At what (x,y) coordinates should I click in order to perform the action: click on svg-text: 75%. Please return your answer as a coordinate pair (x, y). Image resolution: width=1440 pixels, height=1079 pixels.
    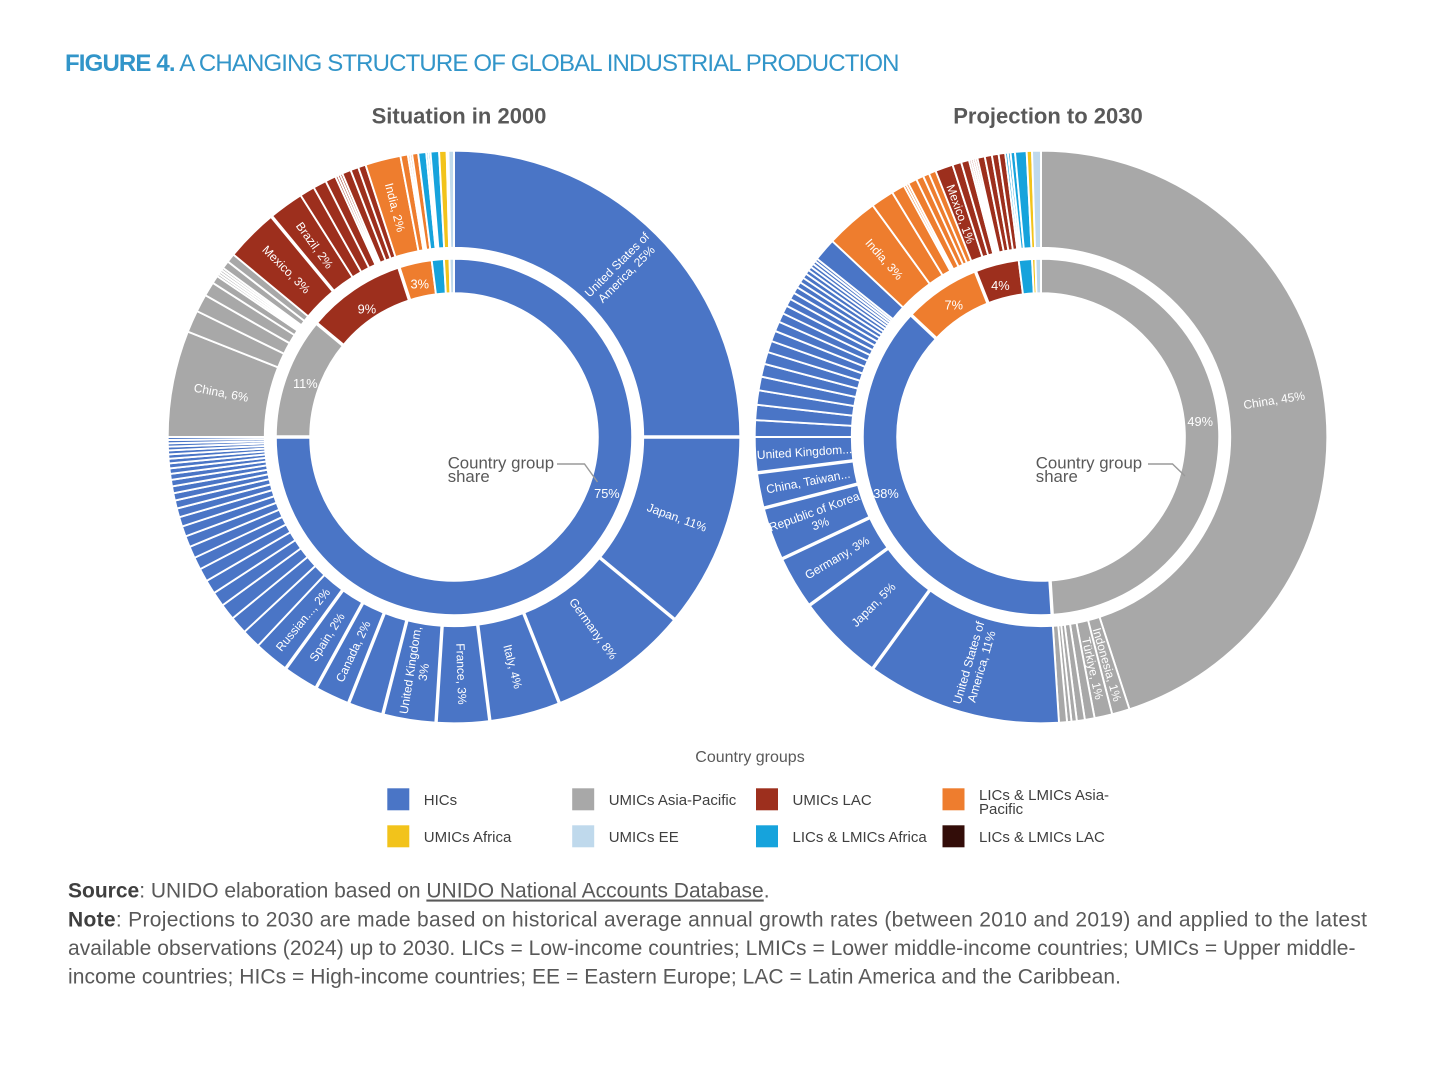
    Looking at the image, I should click on (607, 493).